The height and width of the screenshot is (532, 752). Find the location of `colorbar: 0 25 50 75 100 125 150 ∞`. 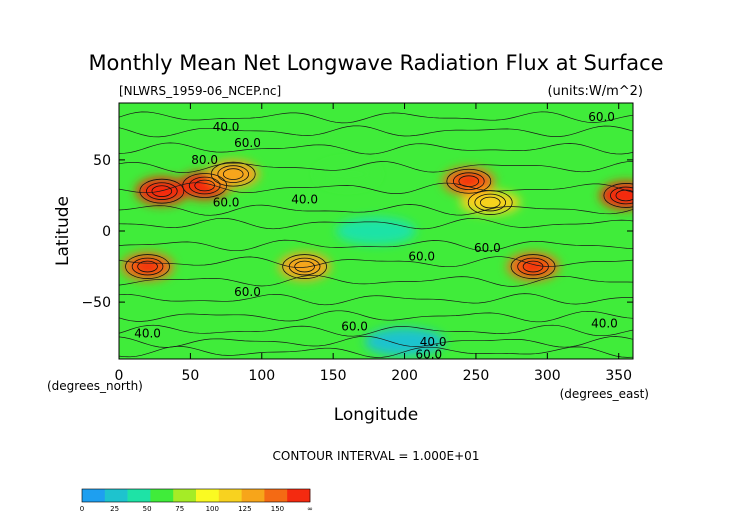

colorbar: 0 25 50 75 100 125 150 ∞ is located at coordinates (196, 500).